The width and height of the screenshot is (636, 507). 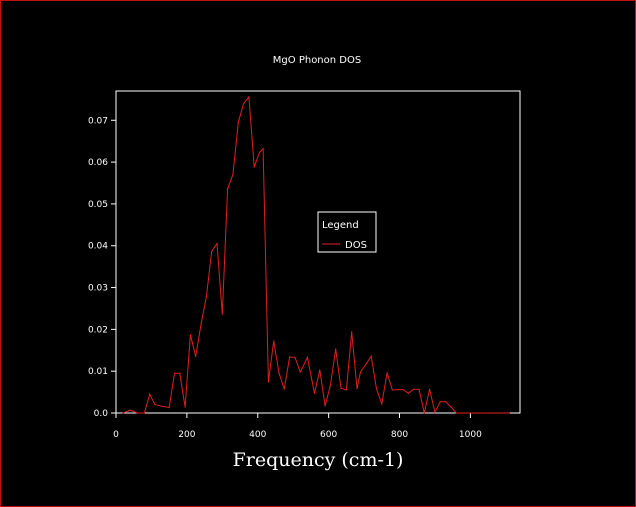 What do you see at coordinates (98, 205) in the screenshot?
I see `y-tick-label: 0.05` at bounding box center [98, 205].